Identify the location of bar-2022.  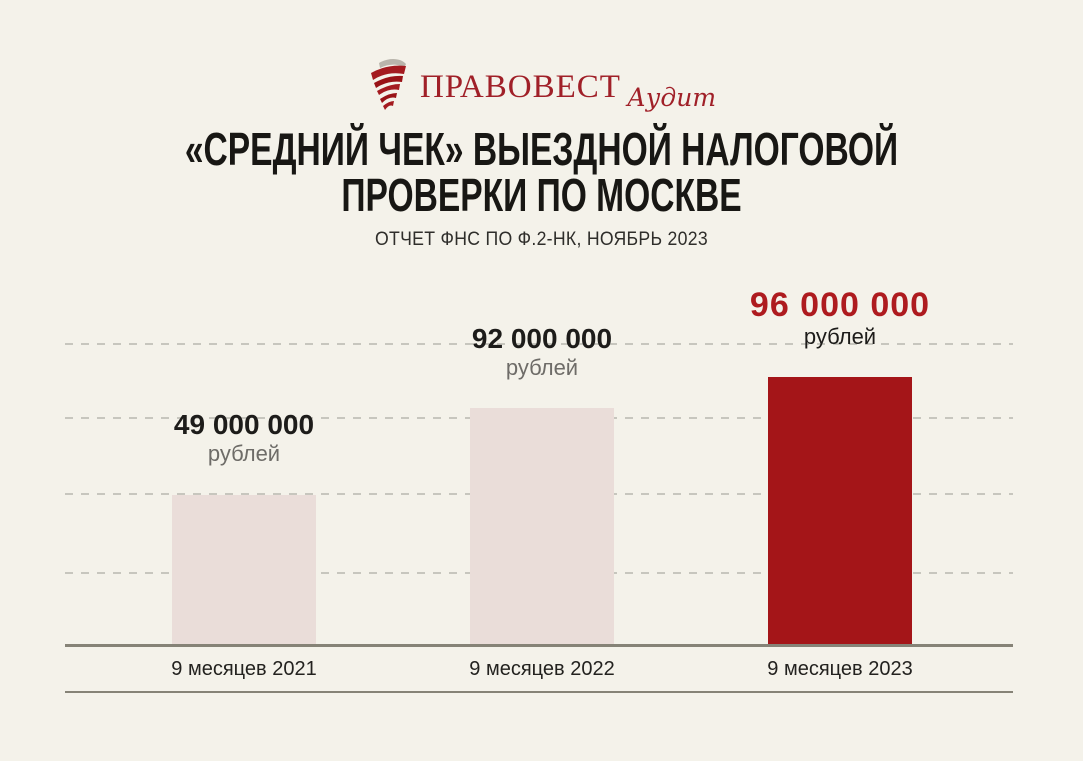
(542, 527).